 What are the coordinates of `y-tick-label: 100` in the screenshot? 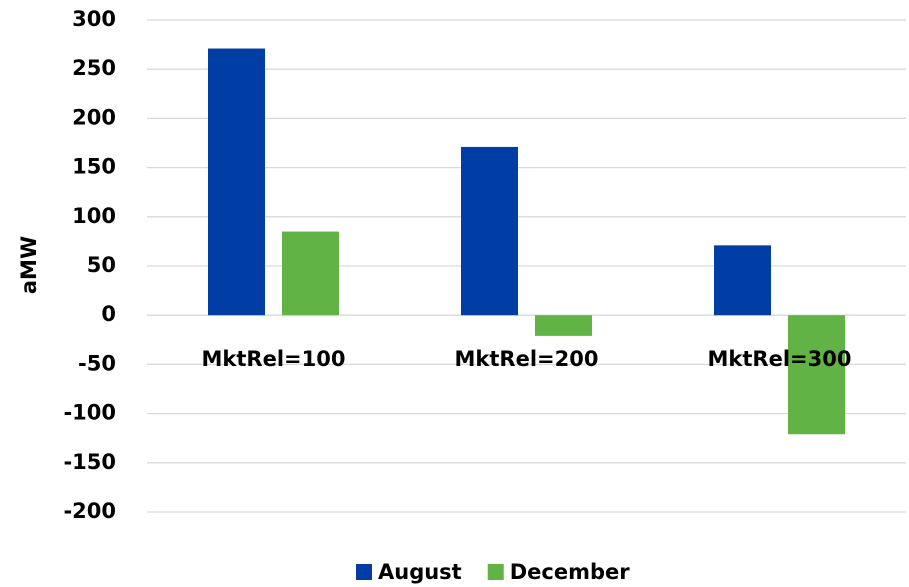 It's located at (94, 216).